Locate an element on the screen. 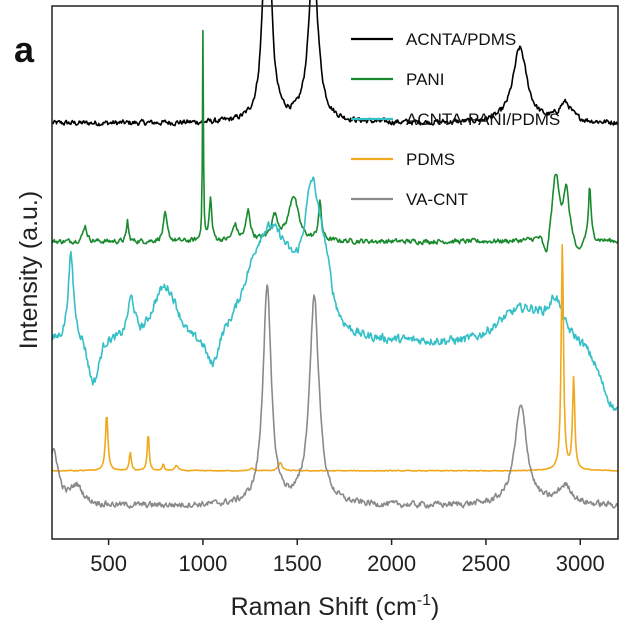 Image resolution: width=623 pixels, height=624 pixels. x-tick-label-500: 500 is located at coordinates (108, 563).